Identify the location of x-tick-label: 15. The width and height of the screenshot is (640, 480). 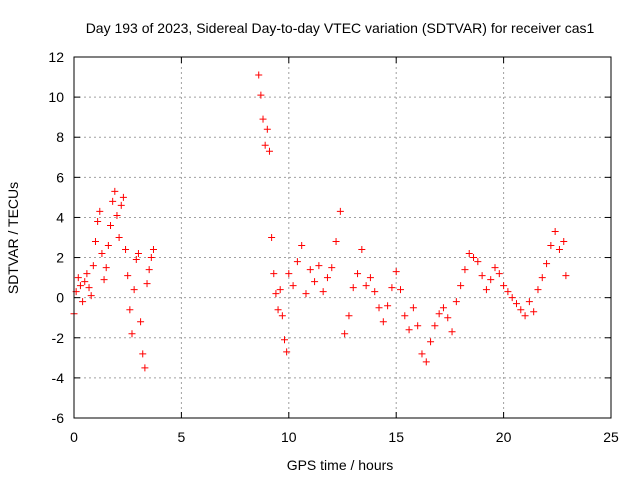
(396, 437).